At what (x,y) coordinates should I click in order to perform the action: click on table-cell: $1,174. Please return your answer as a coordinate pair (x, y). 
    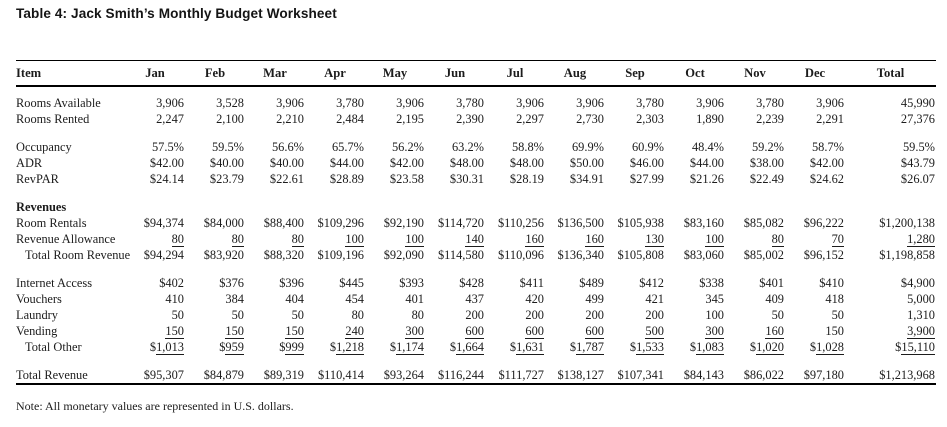
    Looking at the image, I should click on (406, 347).